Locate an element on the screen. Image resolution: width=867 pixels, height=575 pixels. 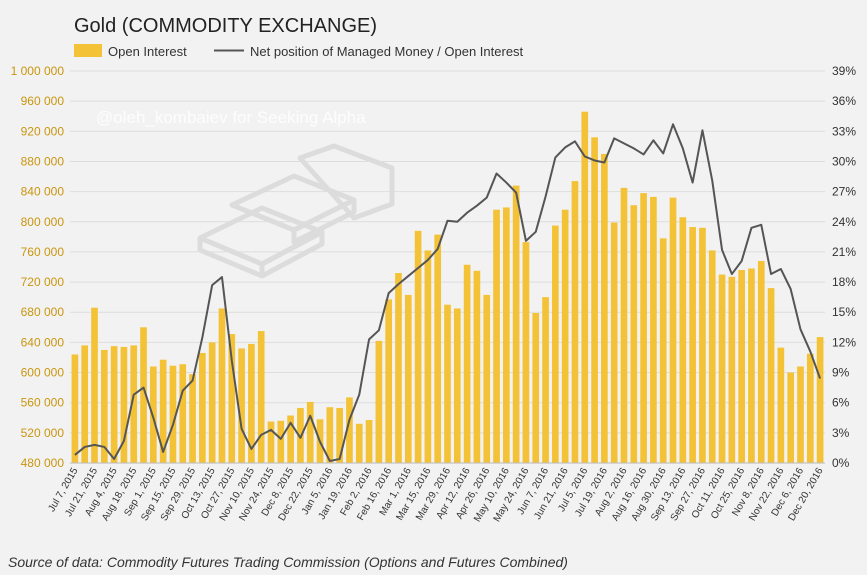
right-tick-label: 24% is located at coordinates (844, 222).